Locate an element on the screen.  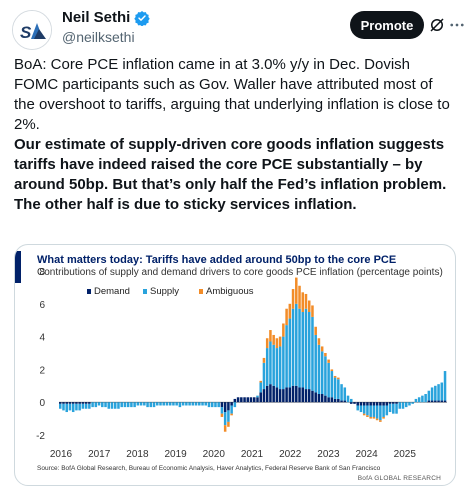
card-accent-bar is located at coordinates (18, 267).